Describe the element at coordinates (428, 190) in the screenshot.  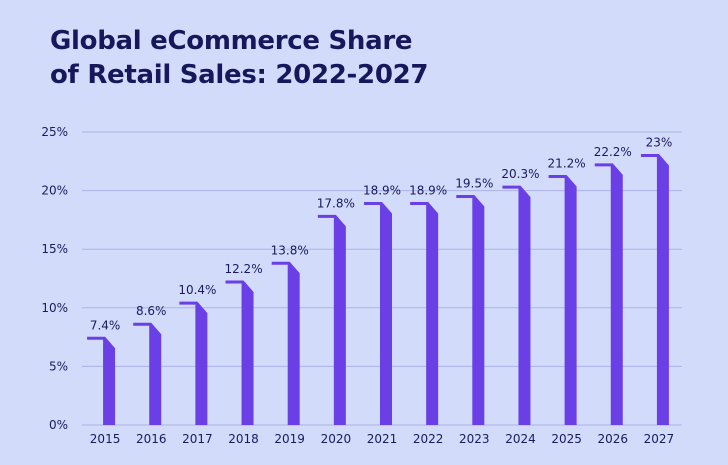
I see `data-label-2022: 18.9%` at that location.